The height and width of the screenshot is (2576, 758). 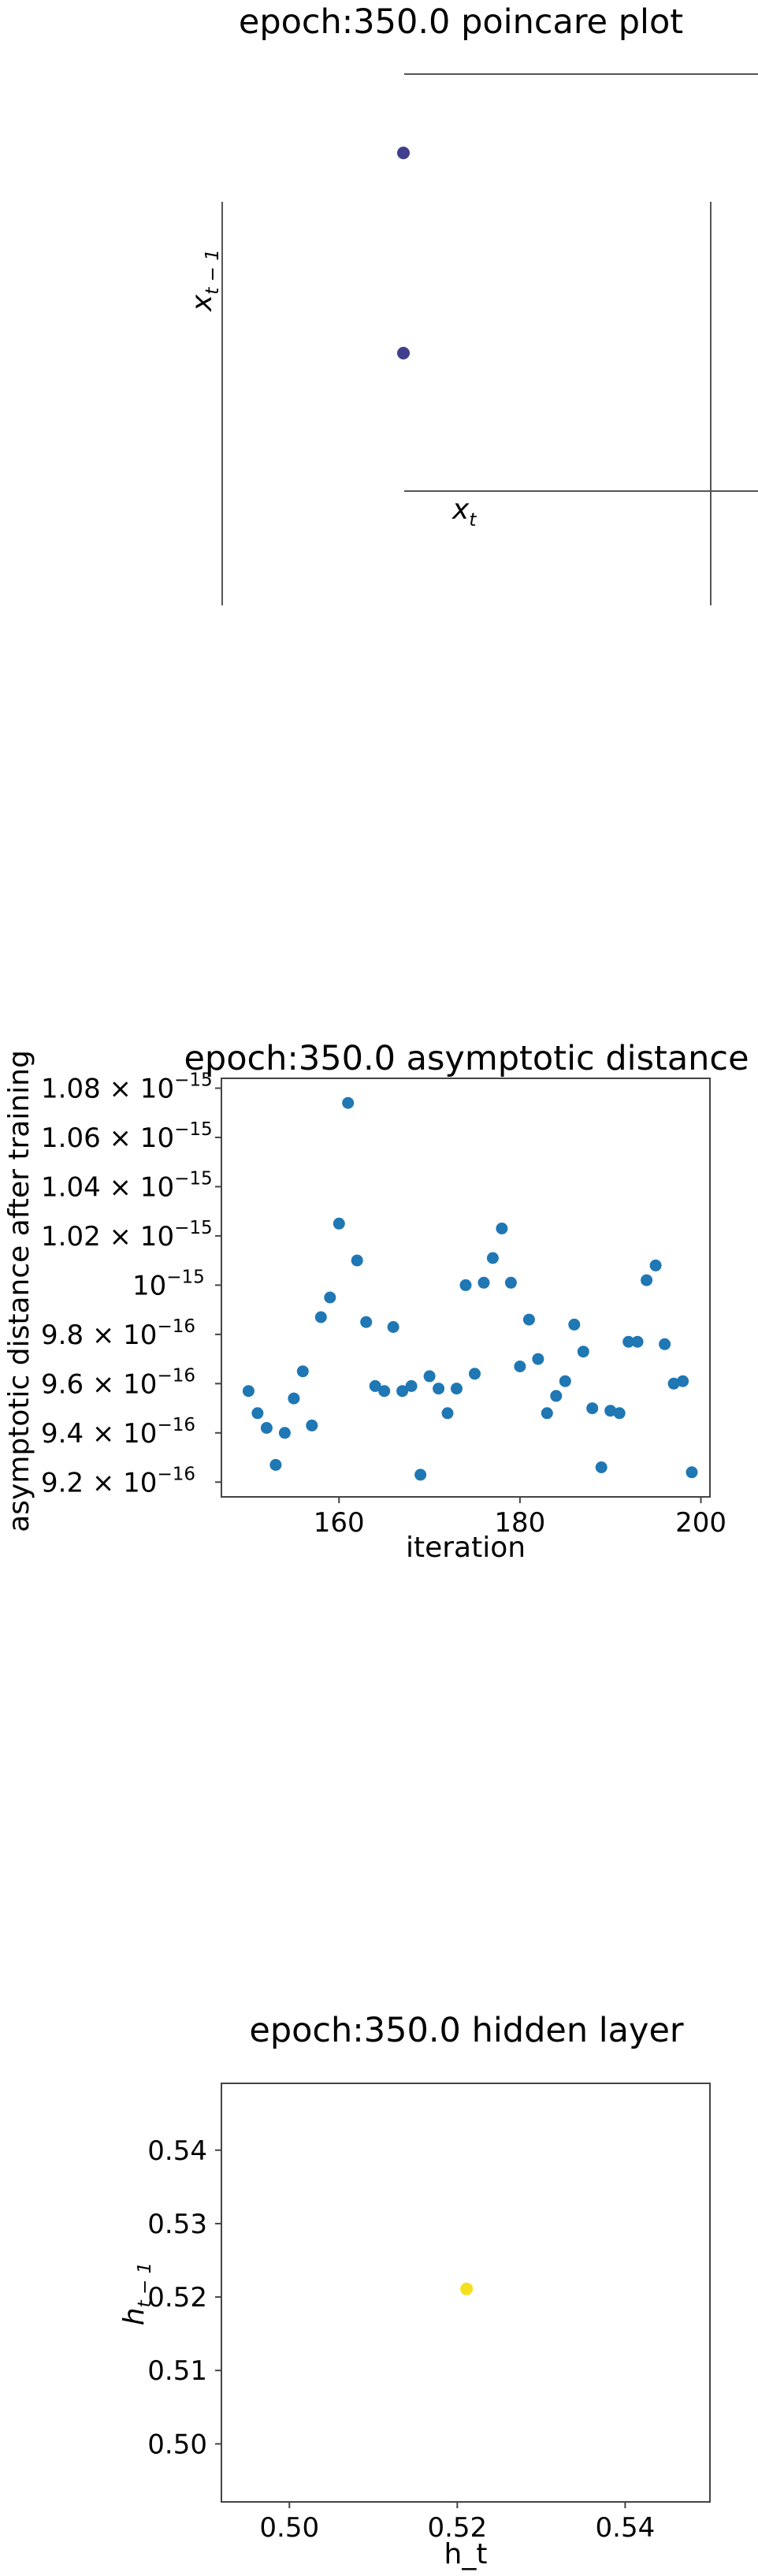 What do you see at coordinates (177, 2151) in the screenshot?
I see `y-tick-label: 0.54` at bounding box center [177, 2151].